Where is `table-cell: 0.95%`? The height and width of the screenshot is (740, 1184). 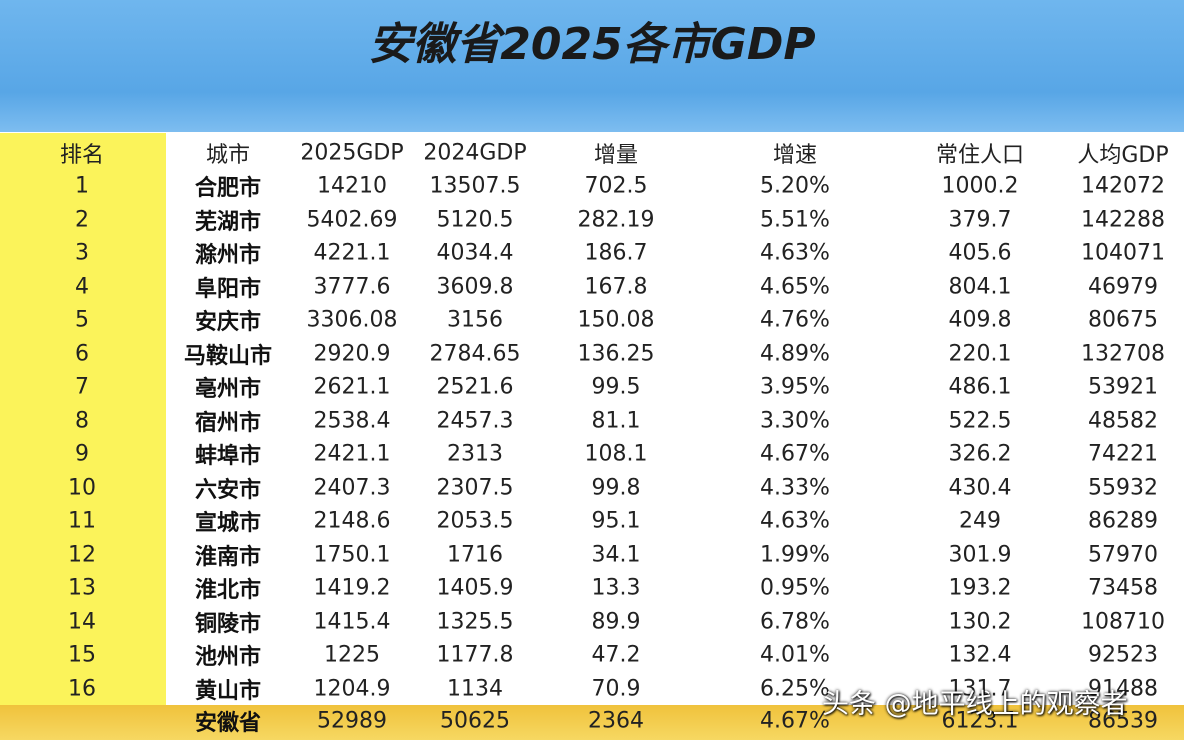
table-cell: 0.95% is located at coordinates (795, 588).